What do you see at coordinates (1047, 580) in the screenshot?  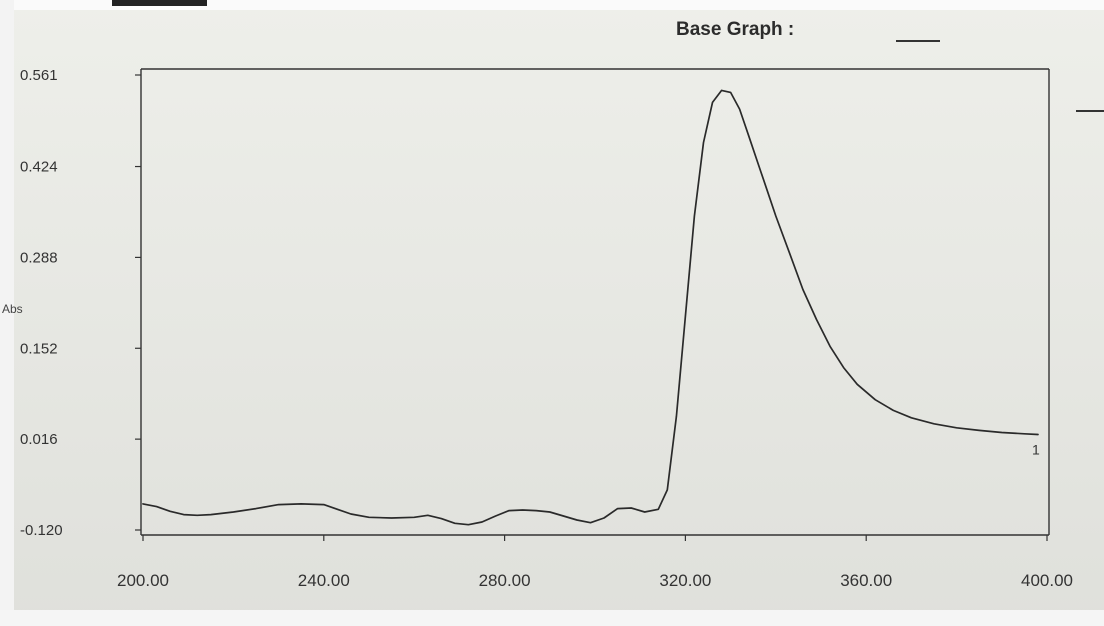 I see `x-tick-label: 400.00` at bounding box center [1047, 580].